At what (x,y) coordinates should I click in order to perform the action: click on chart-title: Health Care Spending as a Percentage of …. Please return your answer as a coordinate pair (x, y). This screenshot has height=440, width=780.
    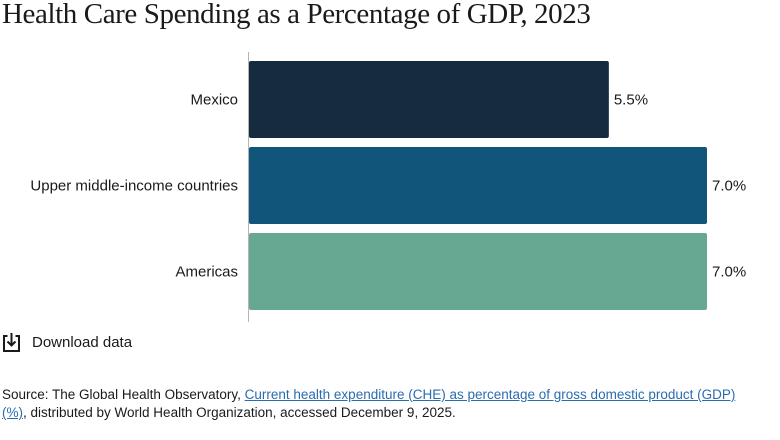
    Looking at the image, I should click on (296, 15).